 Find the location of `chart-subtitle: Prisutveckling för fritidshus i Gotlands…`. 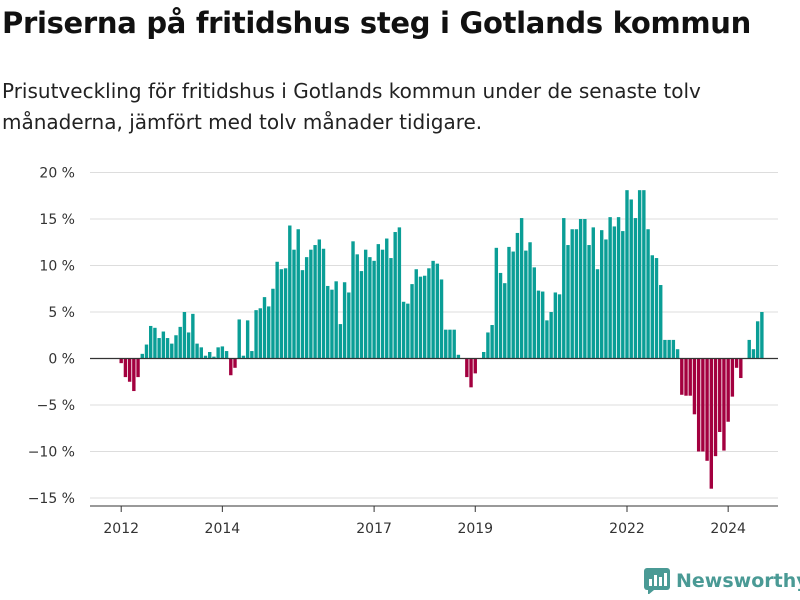

chart-subtitle: Prisutveckling för fritidshus i Gotlands… is located at coordinates (351, 106).